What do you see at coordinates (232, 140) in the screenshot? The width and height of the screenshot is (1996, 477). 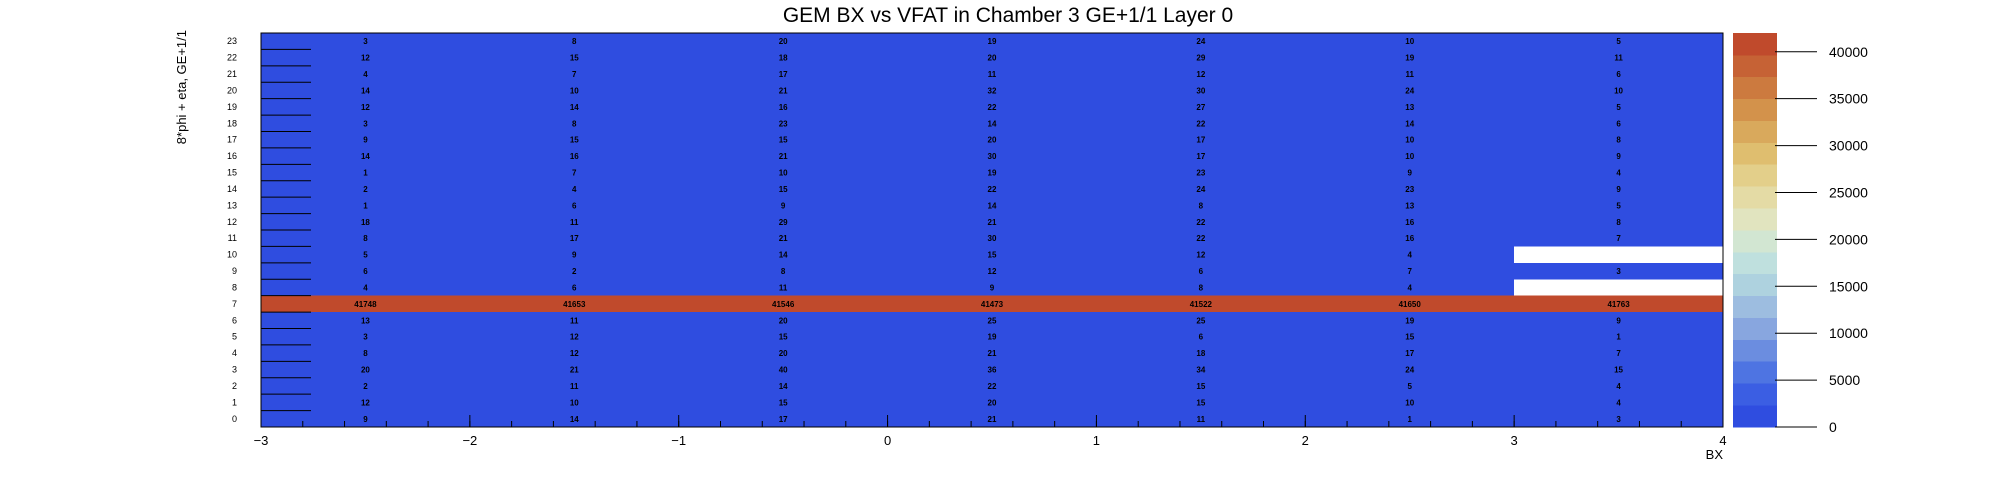 I see `y-tick-label: 17` at bounding box center [232, 140].